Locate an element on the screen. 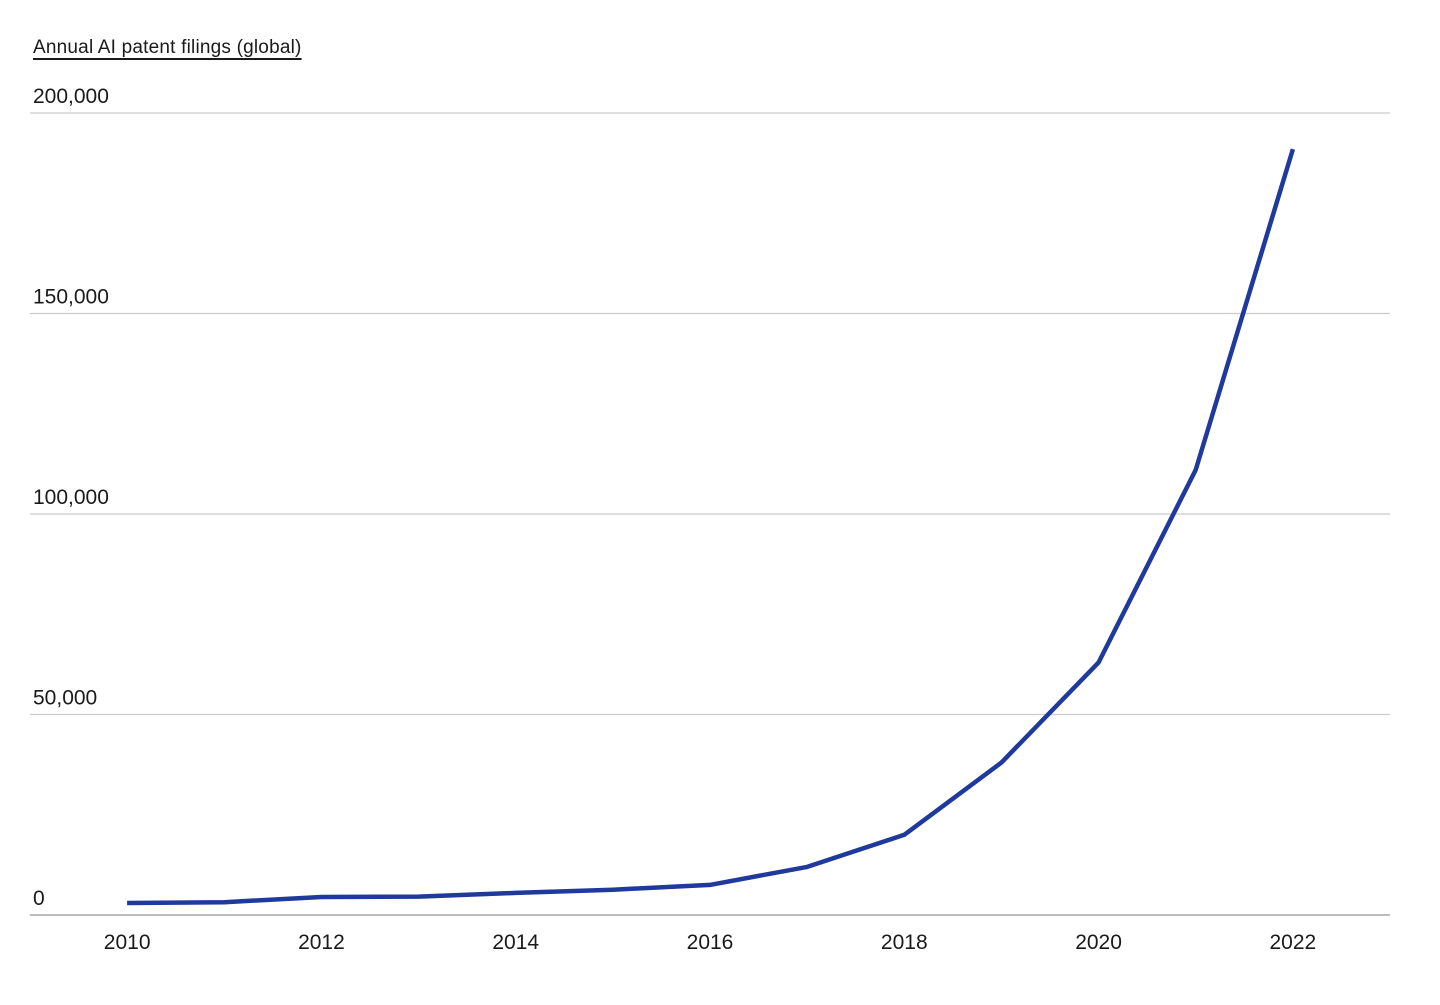  y-tick-label: 0 is located at coordinates (39, 898).